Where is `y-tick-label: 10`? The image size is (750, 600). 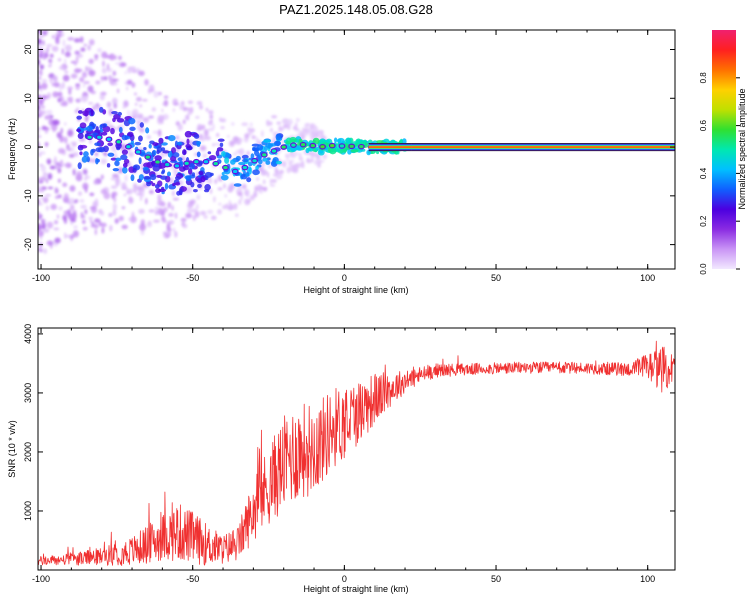 y-tick-label: 10 is located at coordinates (28, 98).